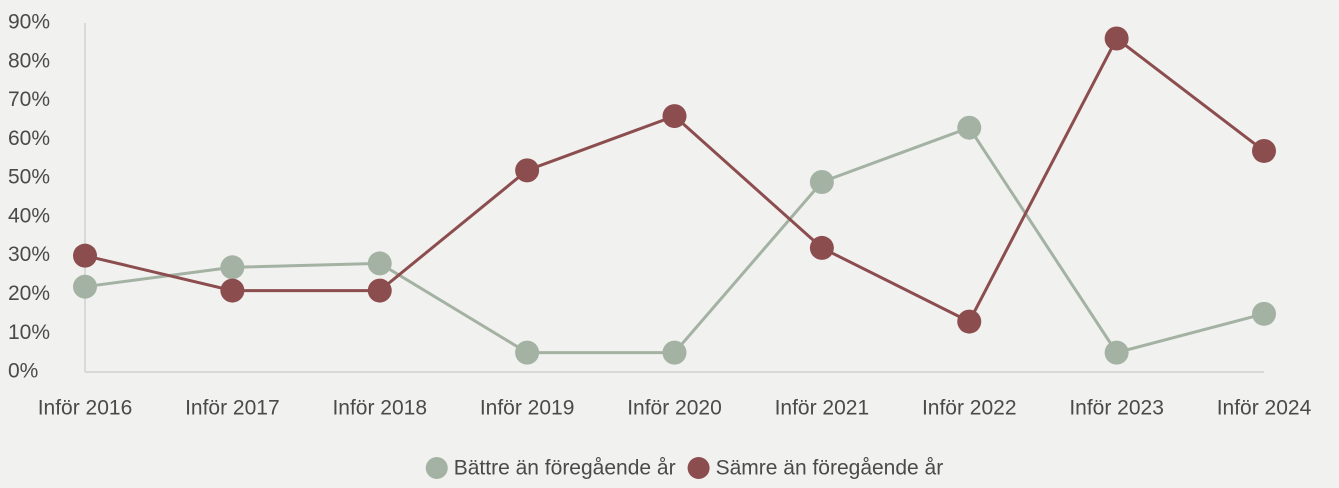 The width and height of the screenshot is (1339, 488). What do you see at coordinates (969, 408) in the screenshot?
I see `x-tick-label: Inför 2022` at bounding box center [969, 408].